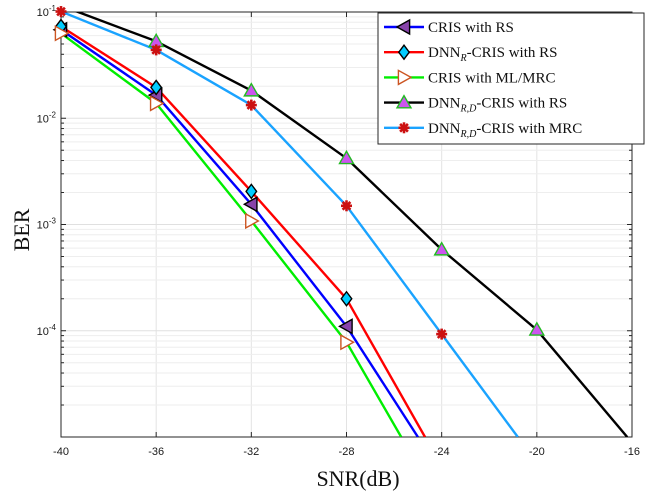 This screenshot has height=495, width=656. Describe the element at coordinates (251, 452) in the screenshot. I see `x-tick-label: -32` at that location.